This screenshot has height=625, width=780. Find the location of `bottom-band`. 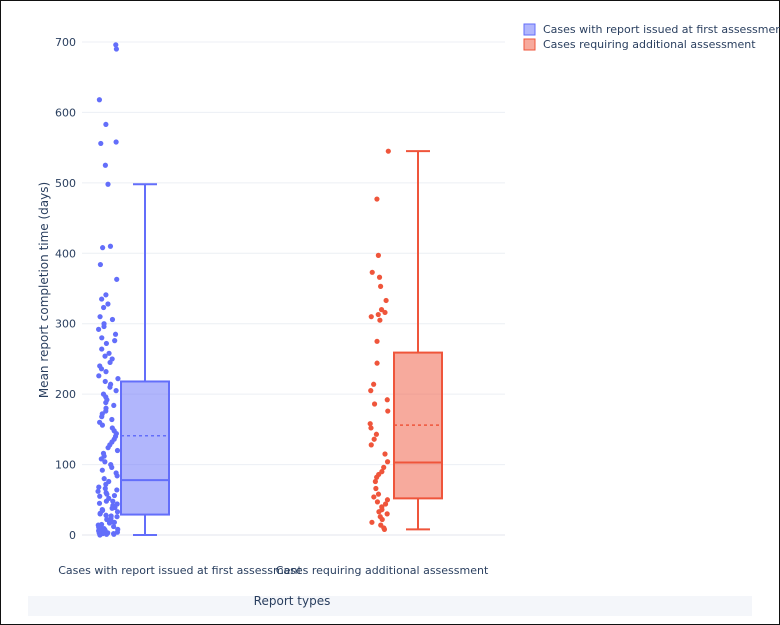

bottom-band is located at coordinates (390, 606).